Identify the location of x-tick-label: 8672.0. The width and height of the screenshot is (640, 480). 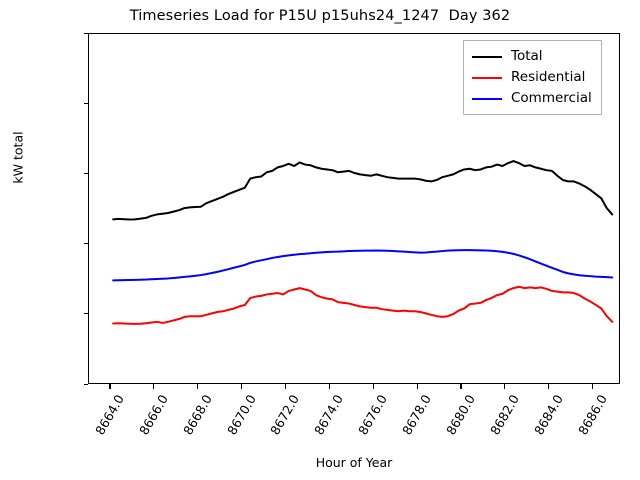
(285, 415).